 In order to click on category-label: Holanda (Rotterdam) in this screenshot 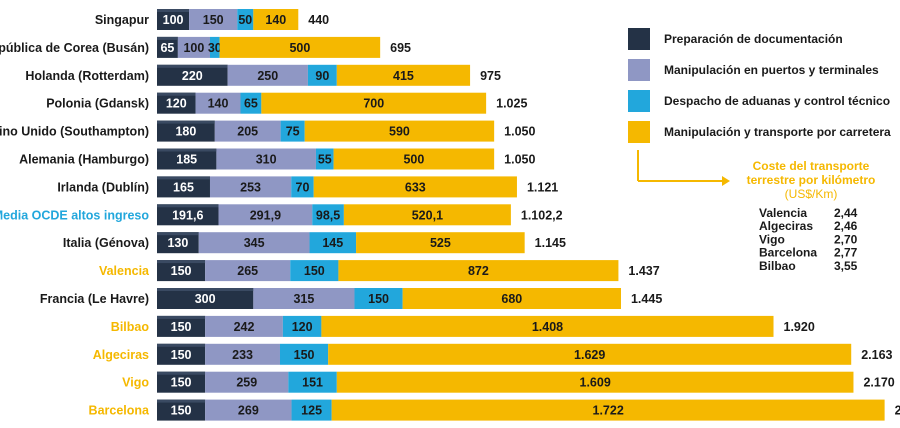, I will do `click(87, 76)`.